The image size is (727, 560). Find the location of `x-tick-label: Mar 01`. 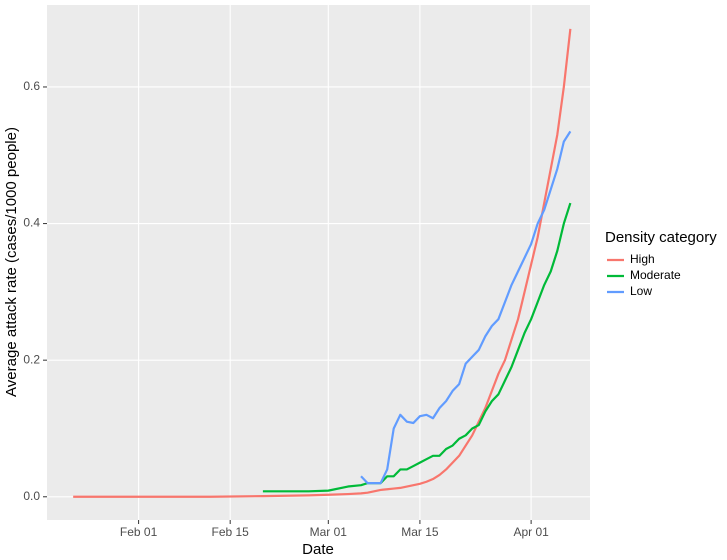

x-tick-label: Mar 01 is located at coordinates (329, 532).